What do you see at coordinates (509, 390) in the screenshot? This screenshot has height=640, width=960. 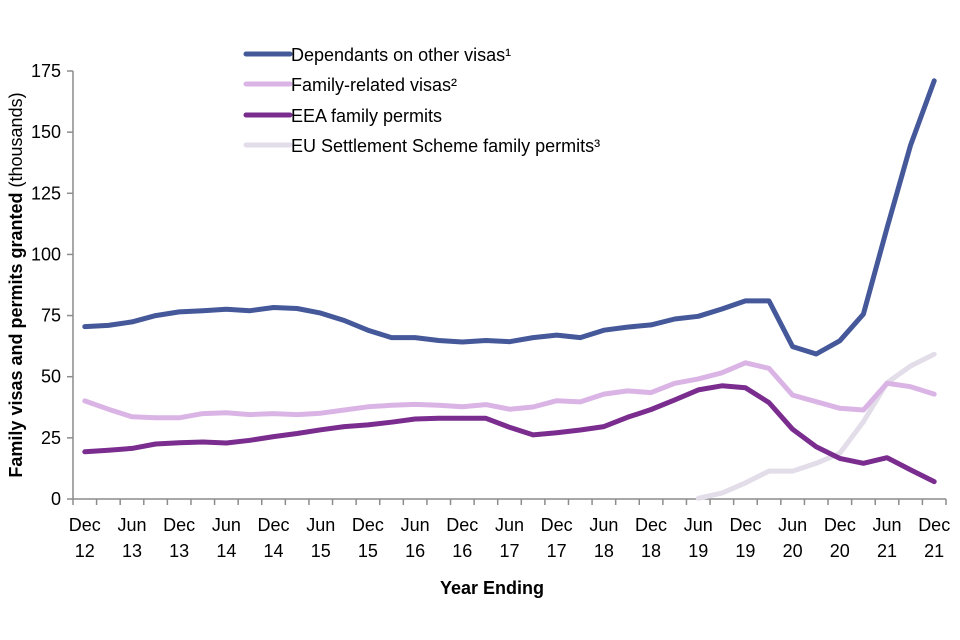 I see `series-line-family-related-visas` at bounding box center [509, 390].